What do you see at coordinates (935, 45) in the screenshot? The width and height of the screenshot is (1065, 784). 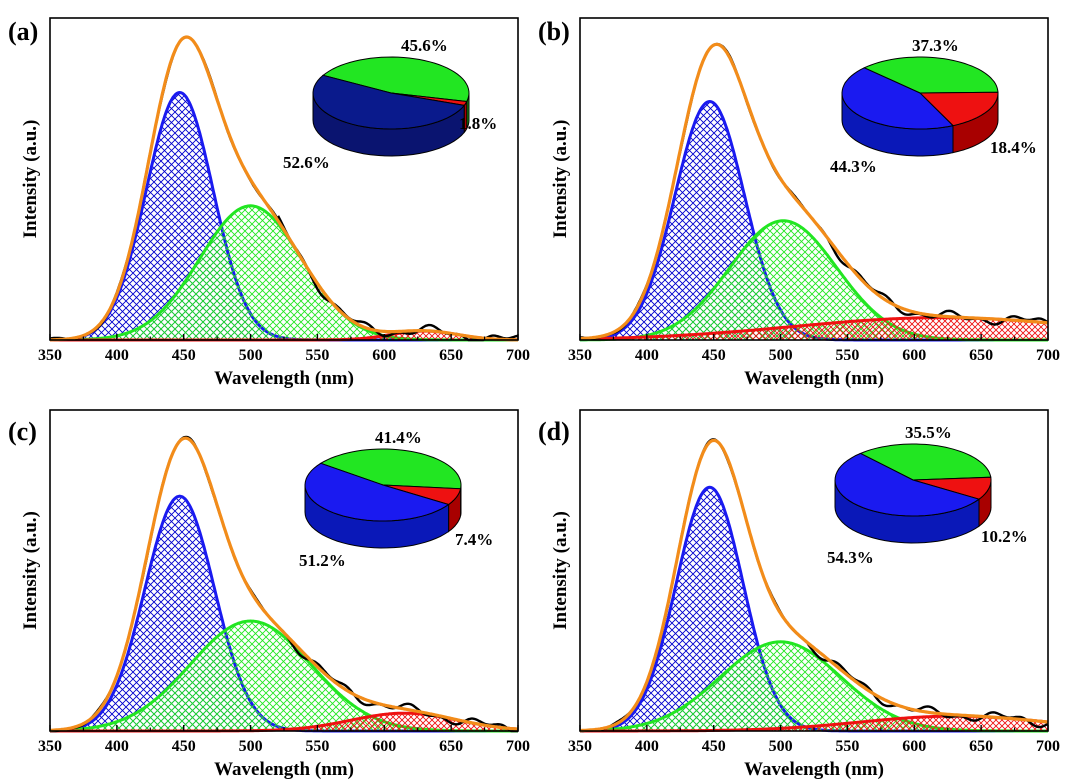 I see `pie-label-green: 37.3%` at bounding box center [935, 45].